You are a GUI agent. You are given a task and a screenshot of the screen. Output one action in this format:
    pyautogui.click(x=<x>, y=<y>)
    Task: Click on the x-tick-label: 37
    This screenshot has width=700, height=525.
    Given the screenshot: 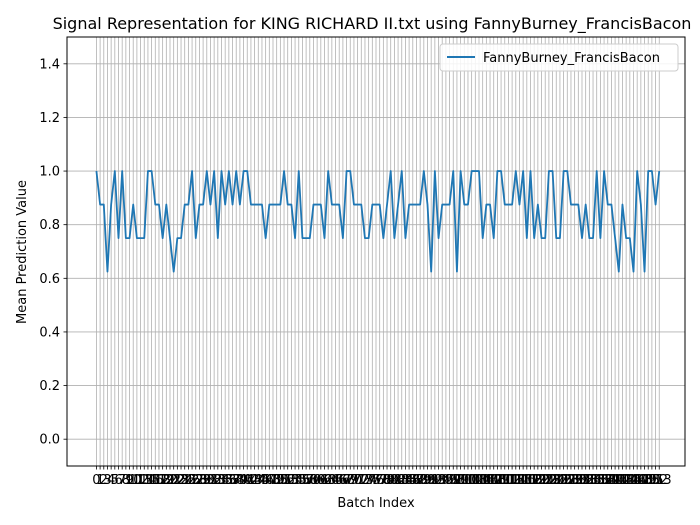 What is the action you would take?
    pyautogui.click(x=232, y=480)
    